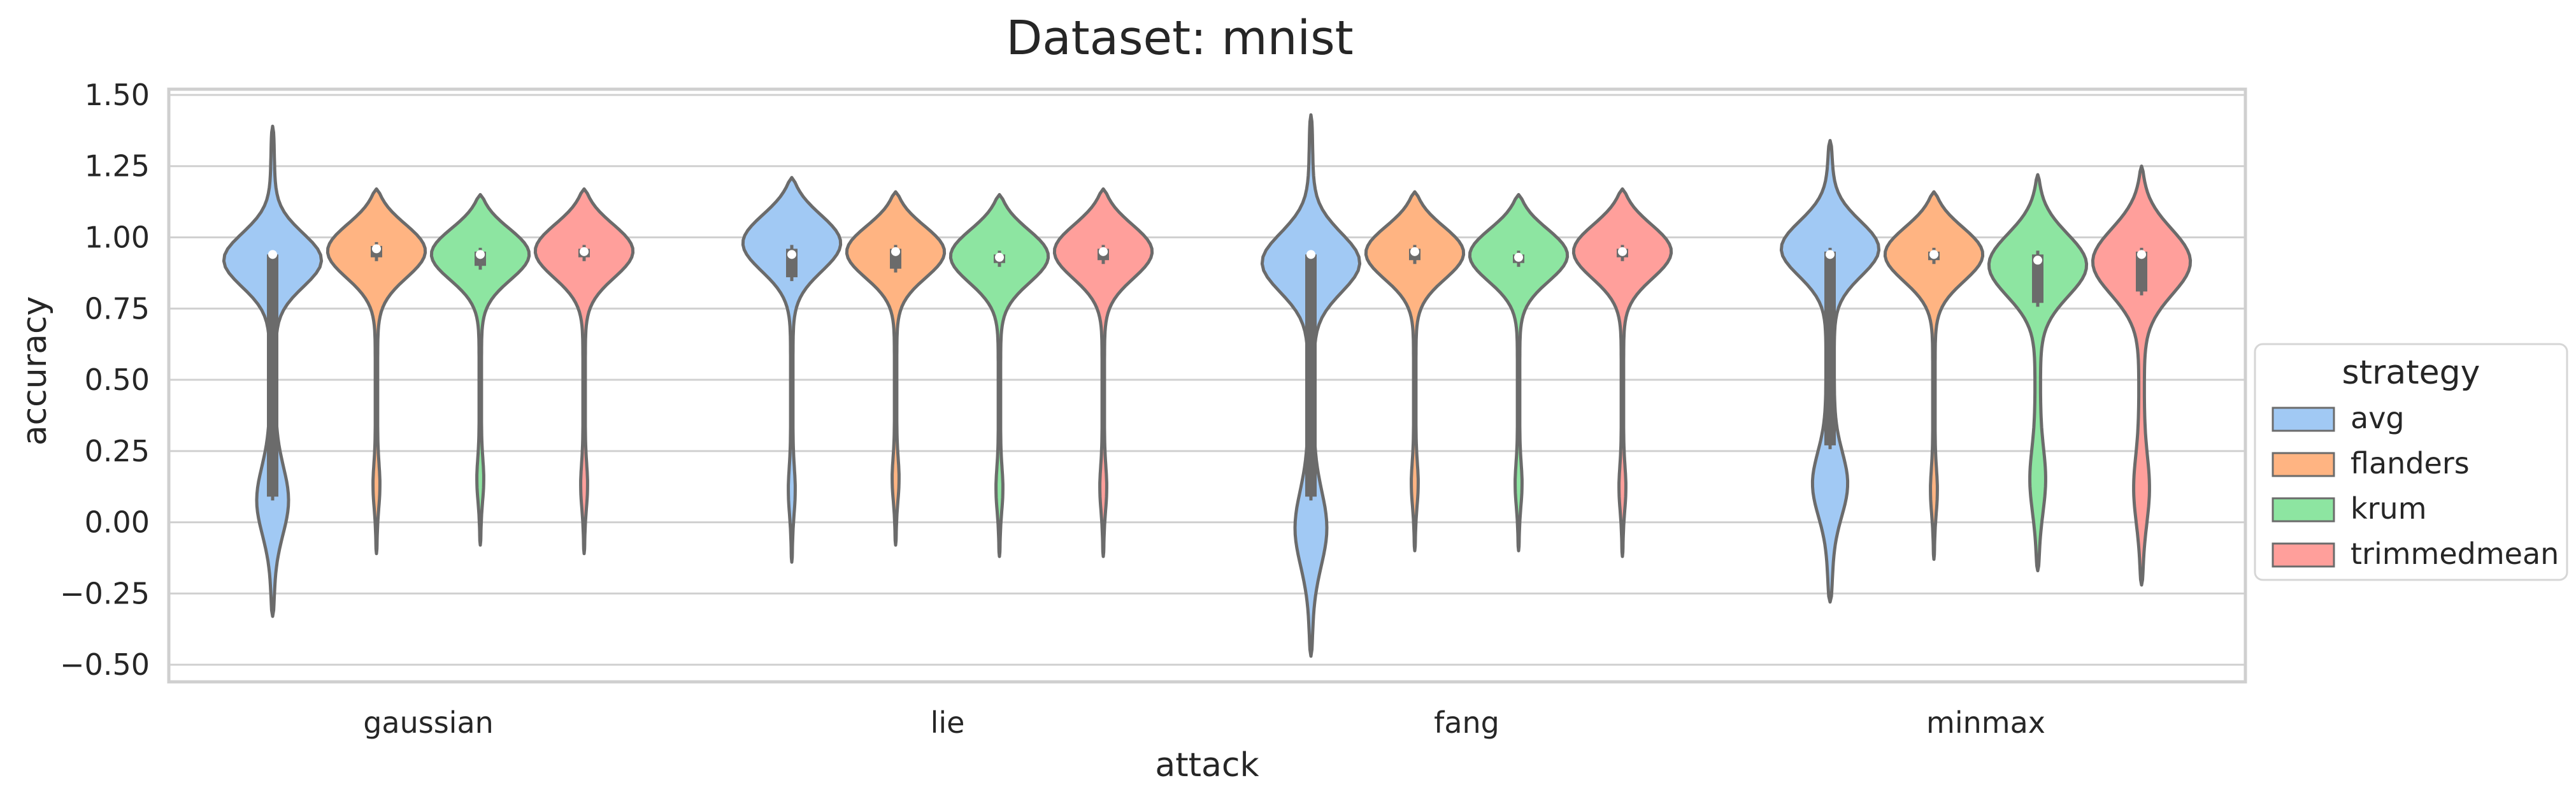 The width and height of the screenshot is (2576, 801). What do you see at coordinates (2455, 554) in the screenshot?
I see `legend-label-trimmedmean: trimmedmean` at bounding box center [2455, 554].